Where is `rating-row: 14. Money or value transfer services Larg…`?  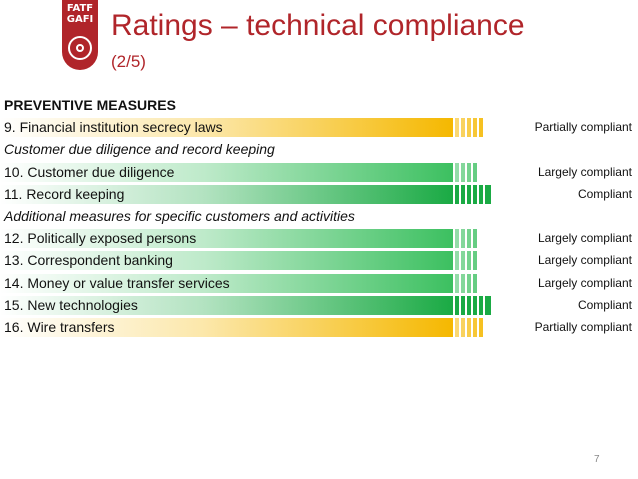 rating-row: 14. Money or value transfer services Larg… is located at coordinates (319, 283).